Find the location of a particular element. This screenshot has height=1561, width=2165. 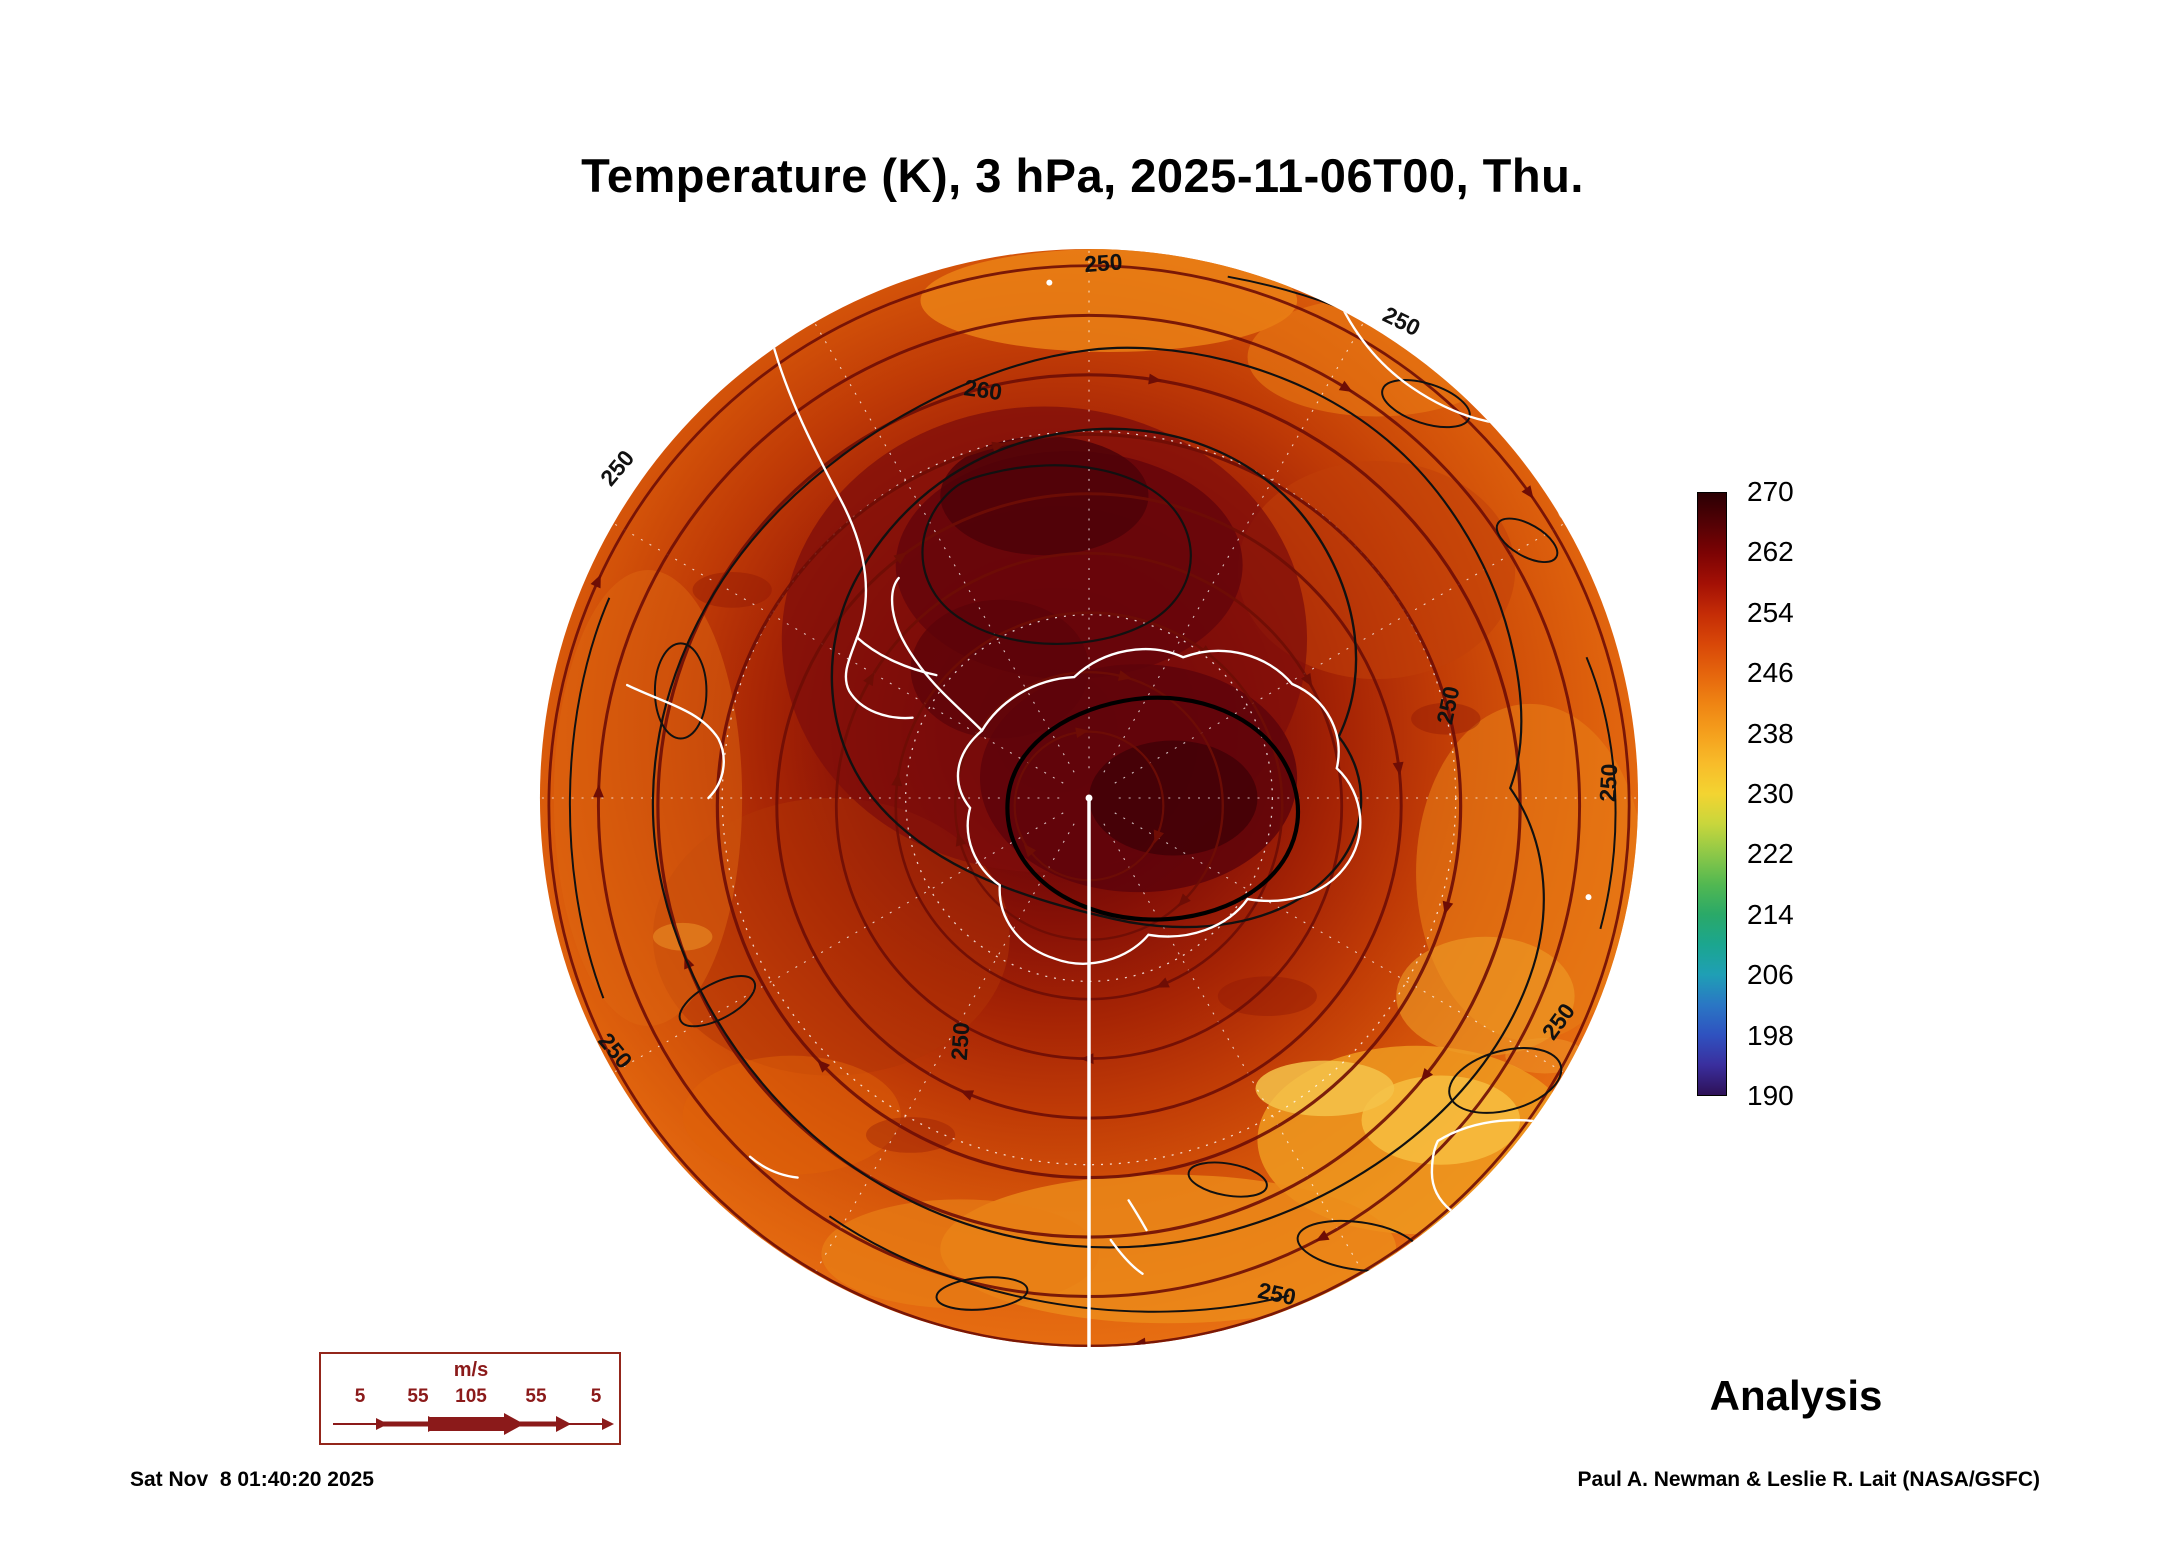

colorbar-tick-label: 238 is located at coordinates (1770, 733).